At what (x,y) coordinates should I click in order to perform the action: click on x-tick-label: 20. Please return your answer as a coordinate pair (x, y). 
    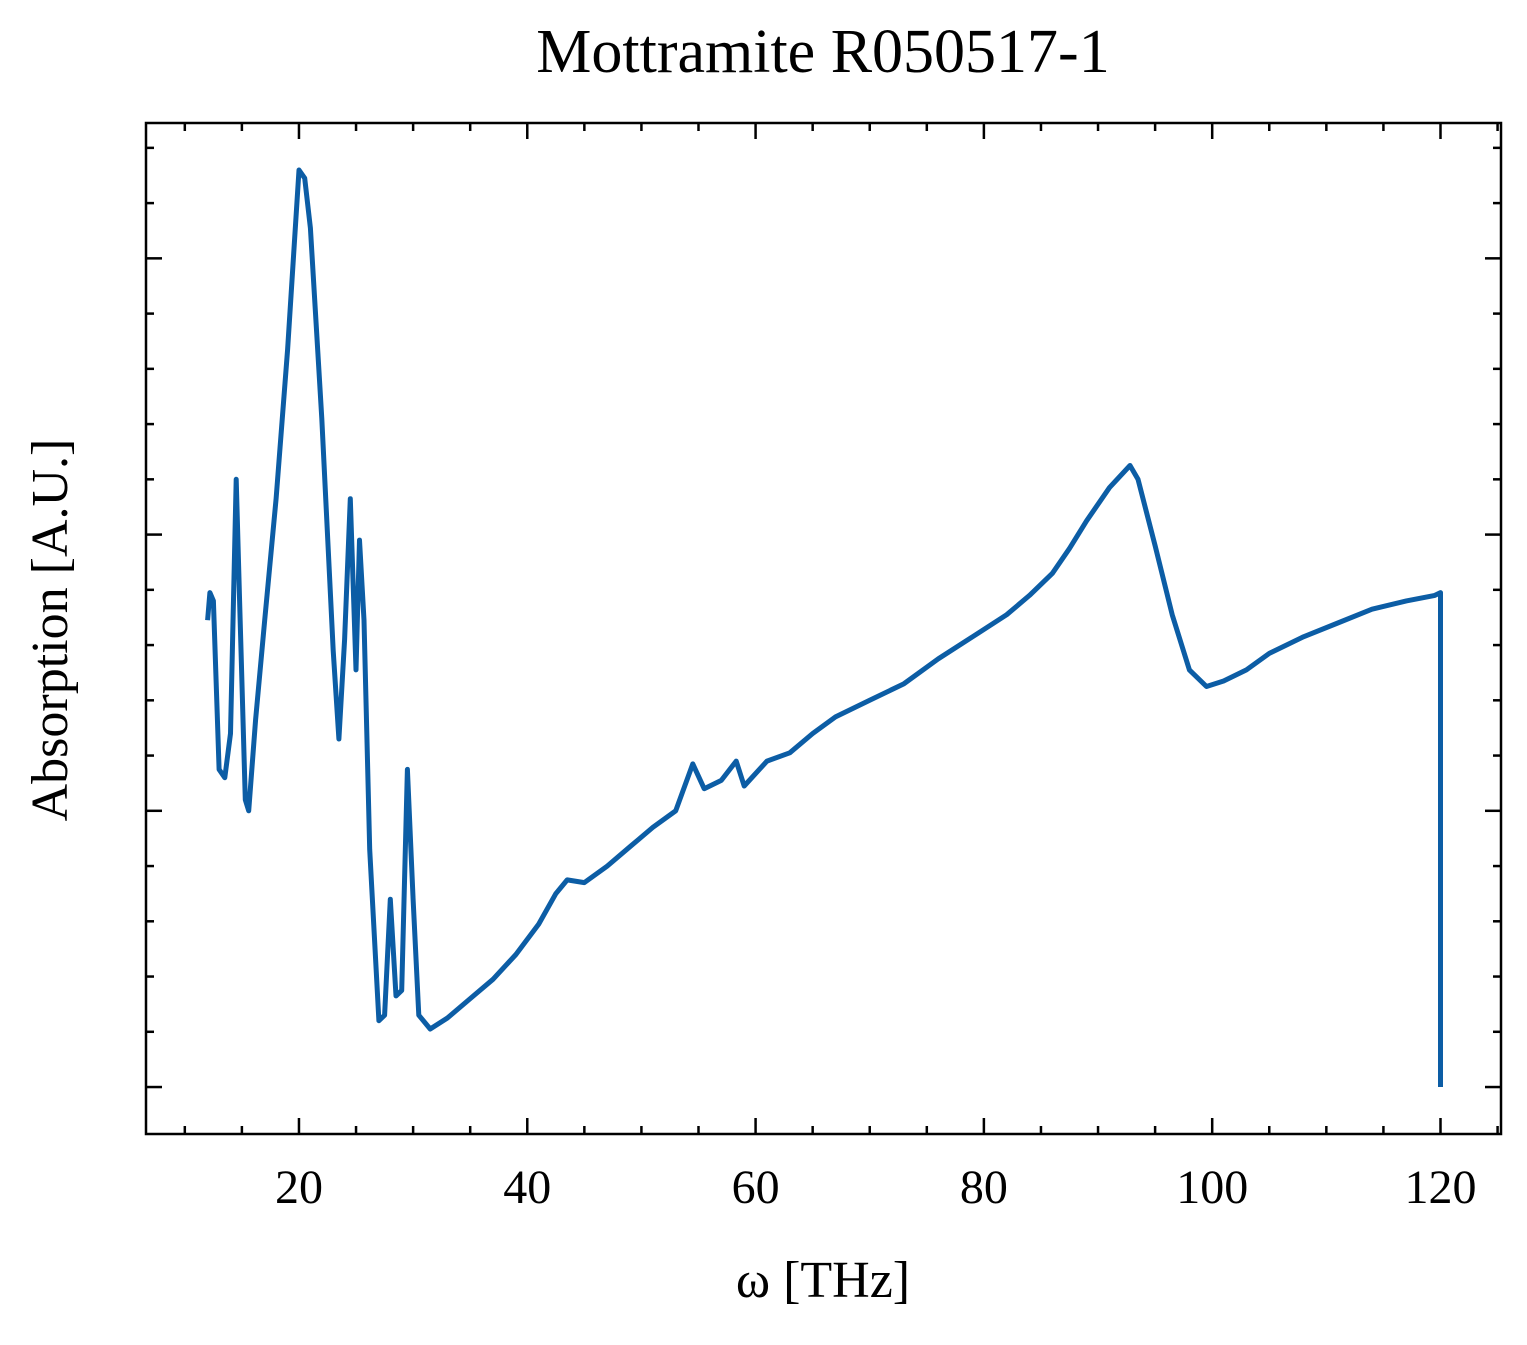
    Looking at the image, I should click on (299, 1187).